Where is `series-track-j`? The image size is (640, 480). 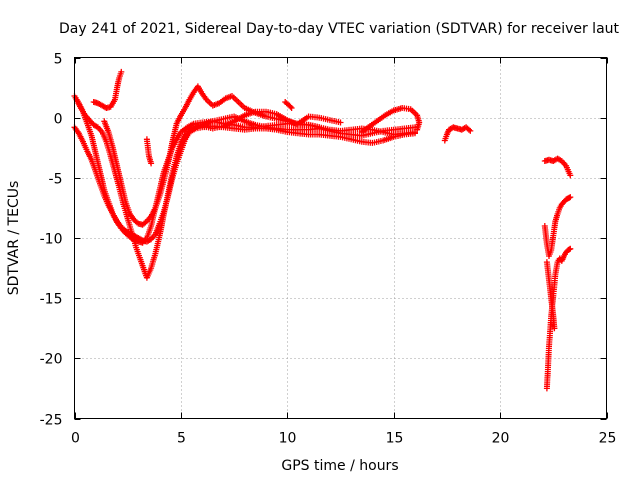
series-track-j is located at coordinates (457, 134).